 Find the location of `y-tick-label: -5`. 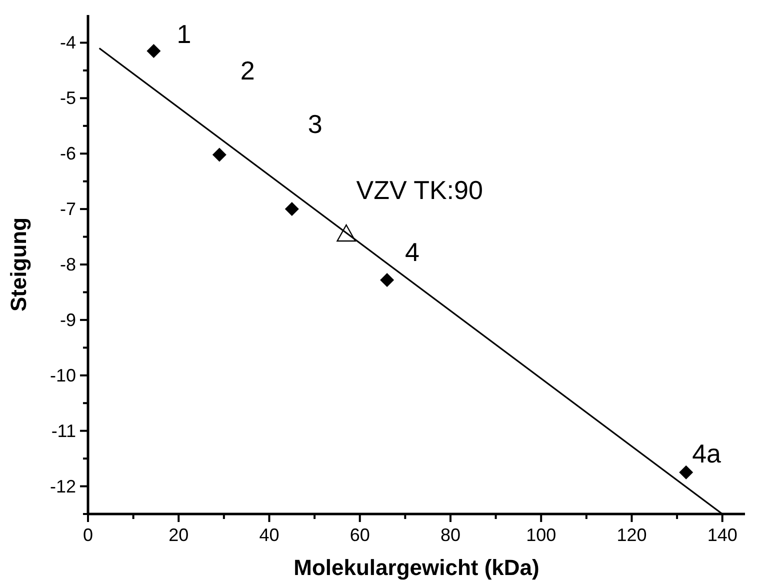

y-tick-label: -5 is located at coordinates (68, 98).